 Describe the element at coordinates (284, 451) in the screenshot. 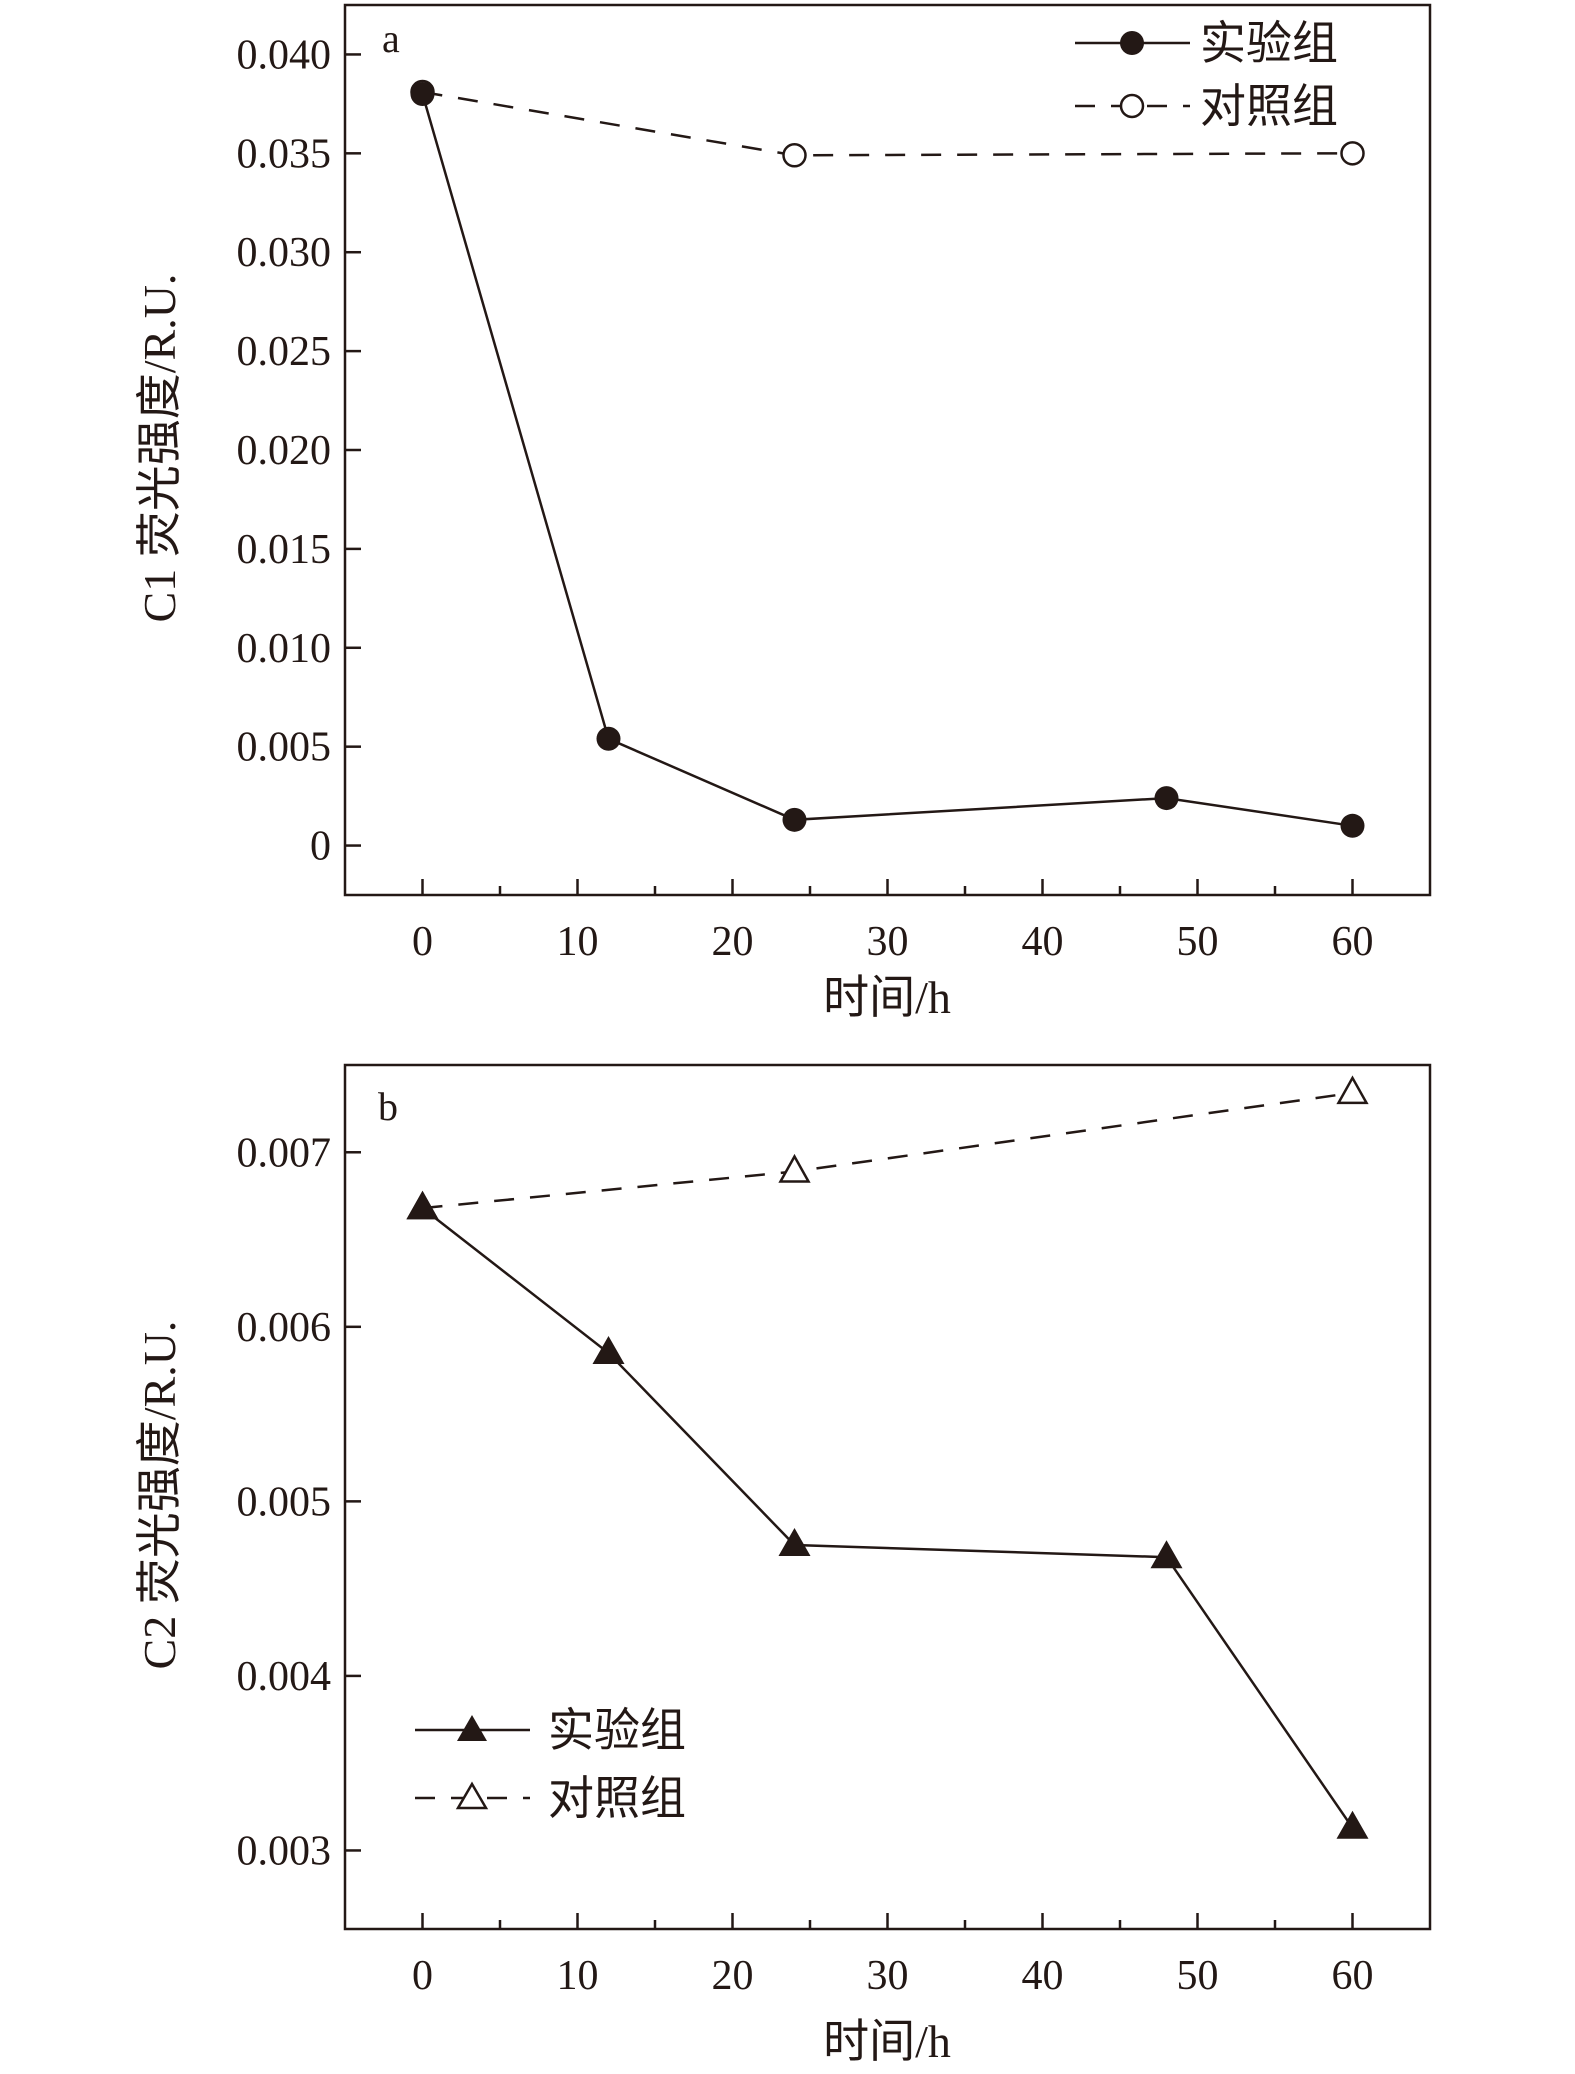

I see `y-tick-label: 0.020` at that location.